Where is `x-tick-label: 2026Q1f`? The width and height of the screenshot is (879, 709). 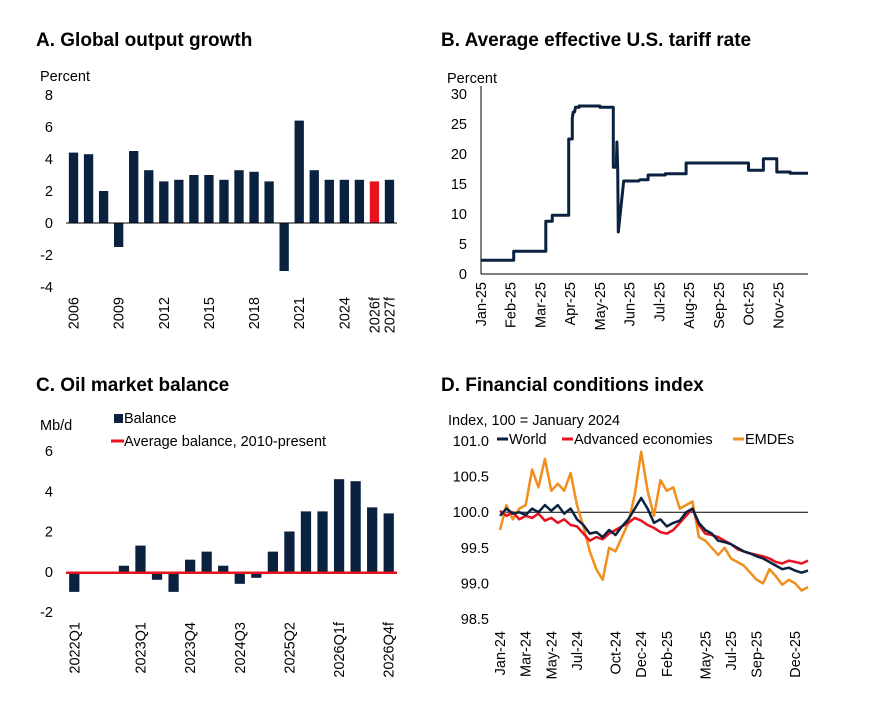
x-tick-label: 2026Q1f is located at coordinates (340, 649).